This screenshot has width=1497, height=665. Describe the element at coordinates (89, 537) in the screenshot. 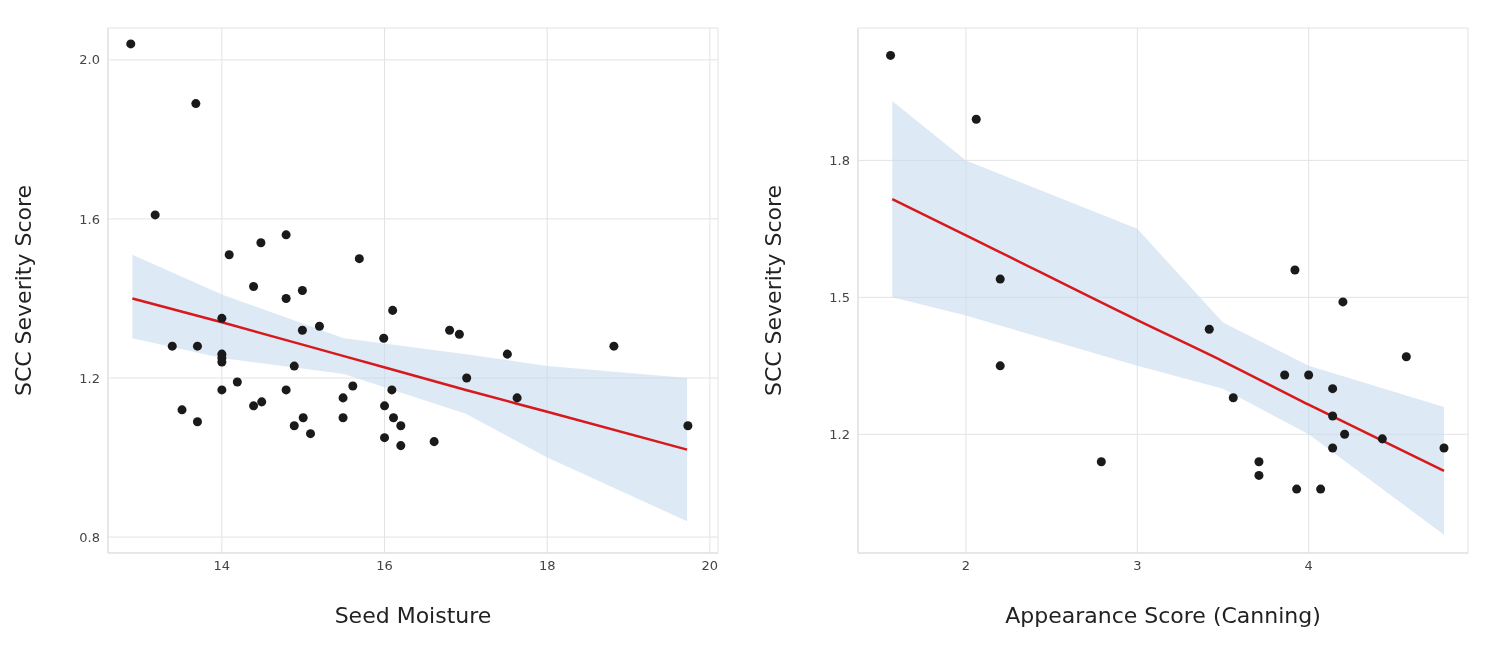

I see `y-tick-label: 0.8` at that location.